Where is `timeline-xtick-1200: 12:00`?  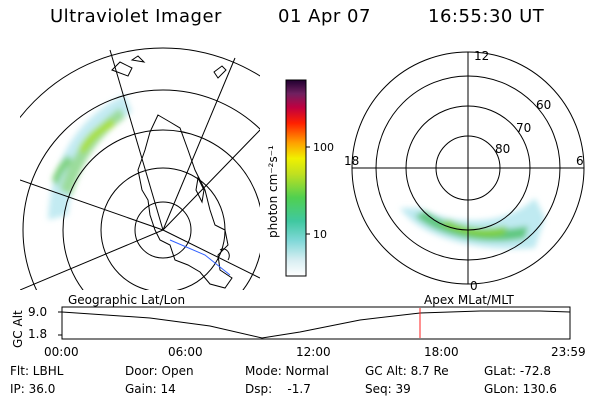 timeline-xtick-1200: 12:00 is located at coordinates (313, 352).